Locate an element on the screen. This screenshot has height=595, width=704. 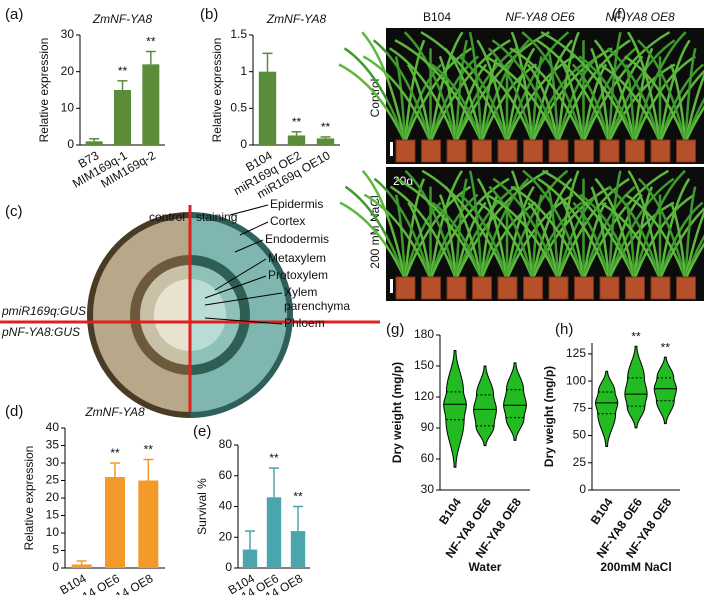
tissue-label: parenchyma is located at coordinates (317, 306).